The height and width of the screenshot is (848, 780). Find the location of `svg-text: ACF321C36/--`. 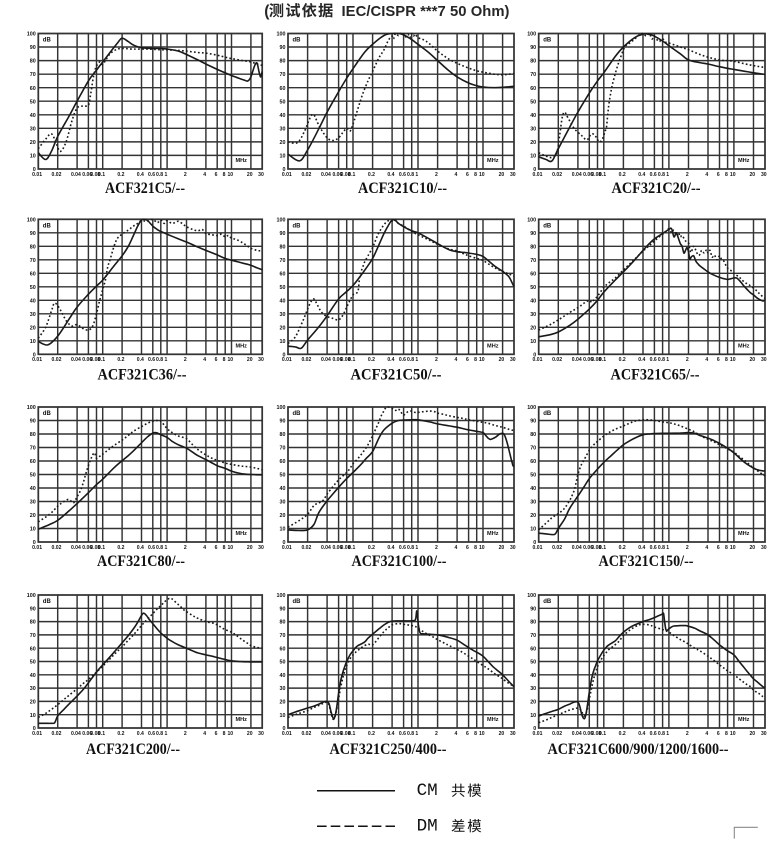

svg-text: ACF321C36/-- is located at coordinates (142, 375).